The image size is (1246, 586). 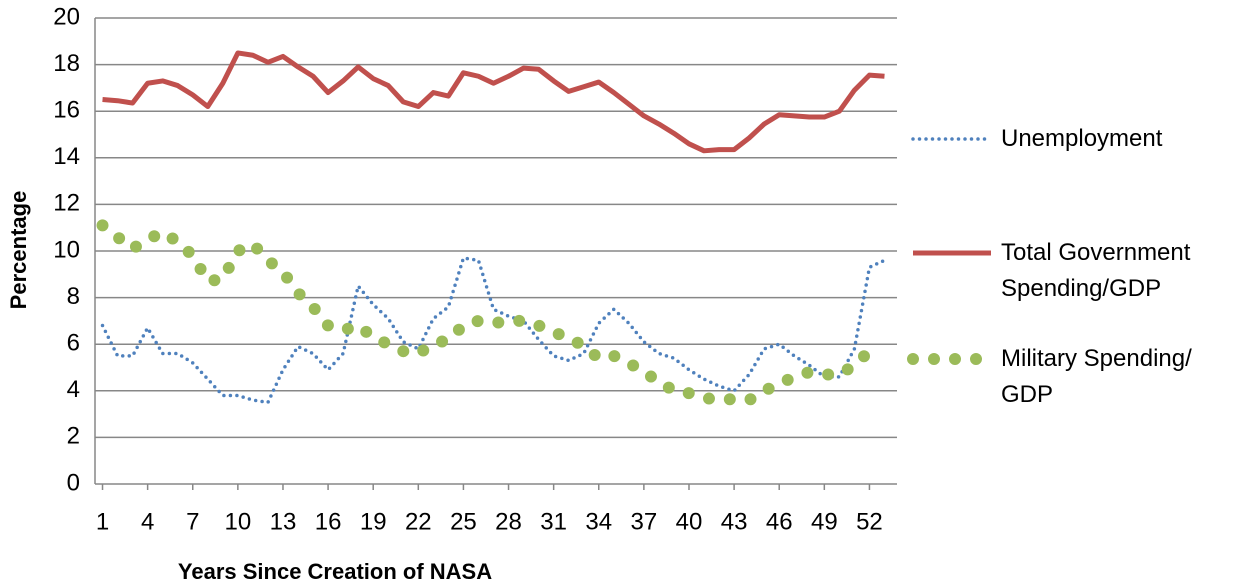 What do you see at coordinates (73, 436) in the screenshot?
I see `y-tick-label: 2` at bounding box center [73, 436].